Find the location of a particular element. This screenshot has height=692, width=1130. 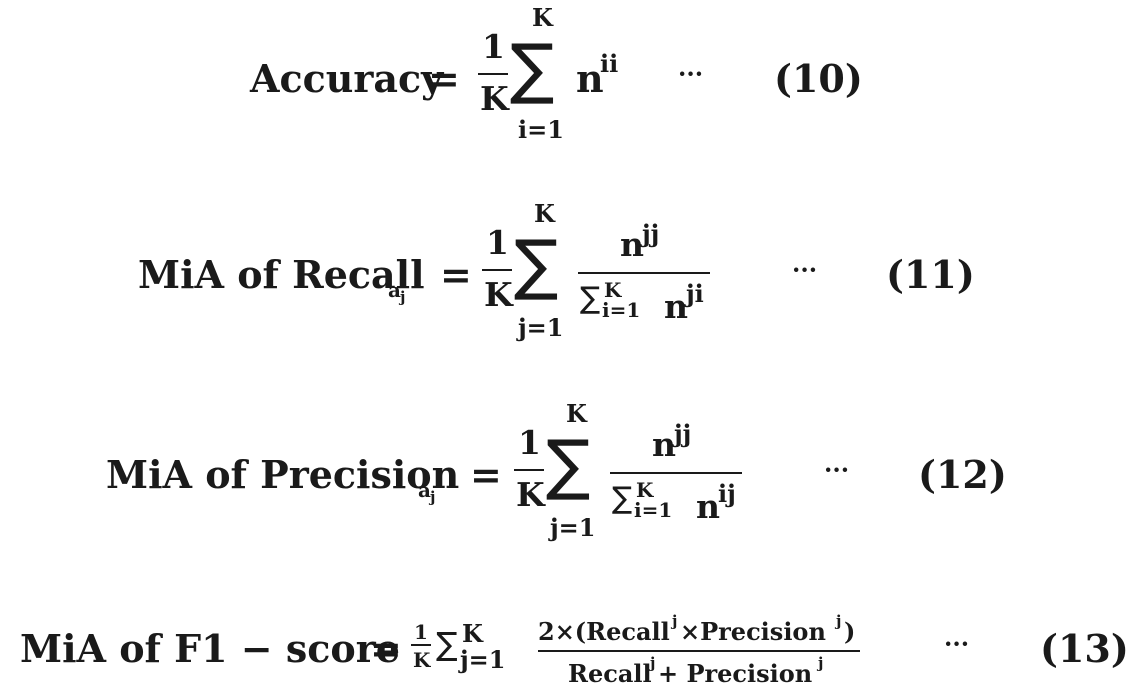

eq11-frac-den: K is located at coordinates (498, 294).